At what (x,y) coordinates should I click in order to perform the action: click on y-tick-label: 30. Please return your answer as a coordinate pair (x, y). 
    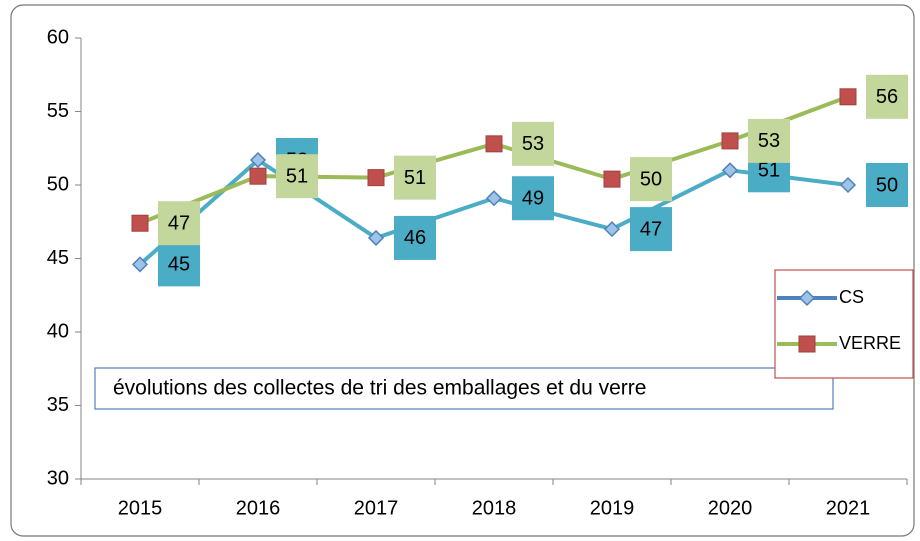
    Looking at the image, I should click on (58, 478).